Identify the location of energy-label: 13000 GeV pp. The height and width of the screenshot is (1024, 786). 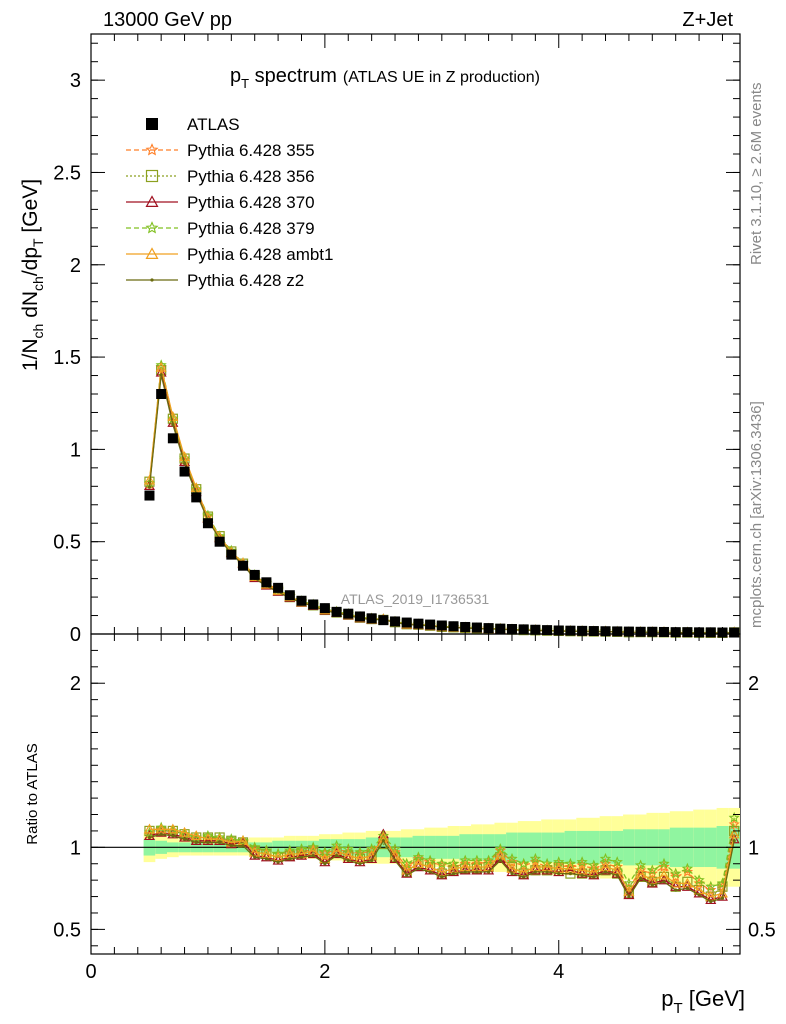
(167, 20).